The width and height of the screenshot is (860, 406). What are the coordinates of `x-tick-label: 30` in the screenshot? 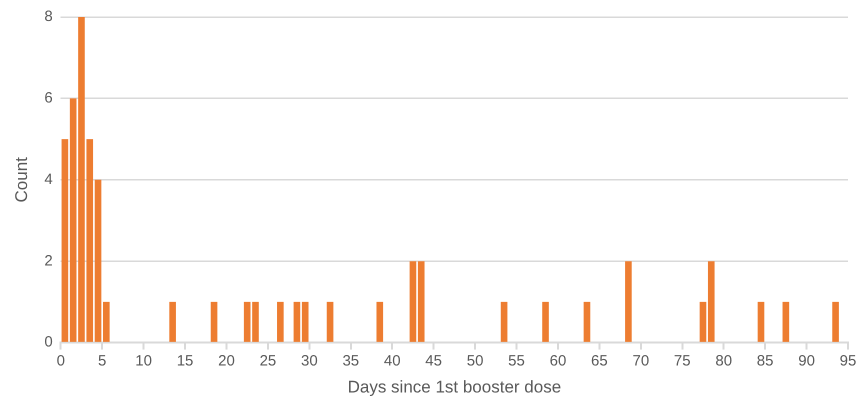 It's located at (309, 361).